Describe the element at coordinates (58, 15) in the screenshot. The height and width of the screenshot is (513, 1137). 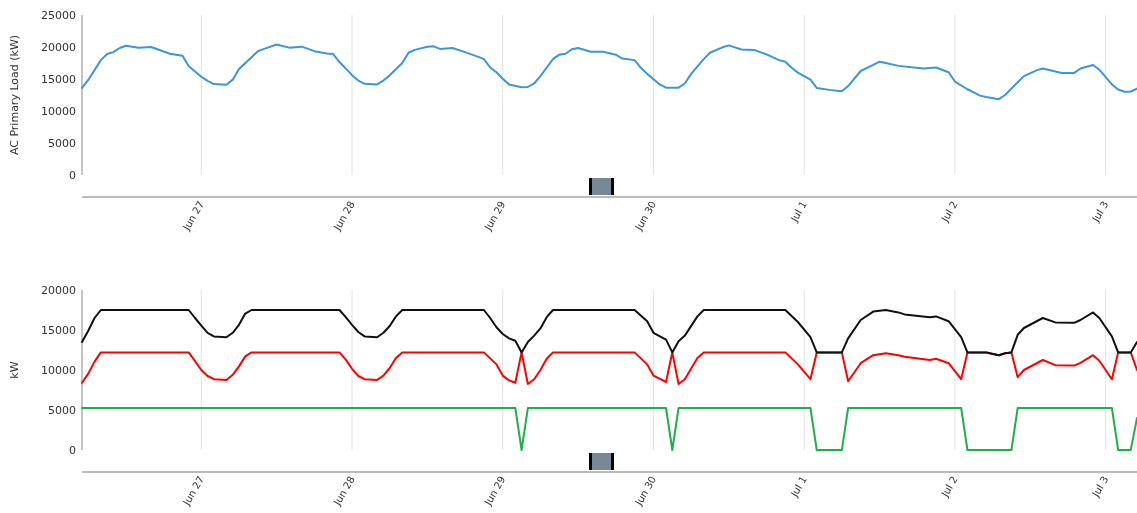
I see `y-tick-label: 25000` at that location.